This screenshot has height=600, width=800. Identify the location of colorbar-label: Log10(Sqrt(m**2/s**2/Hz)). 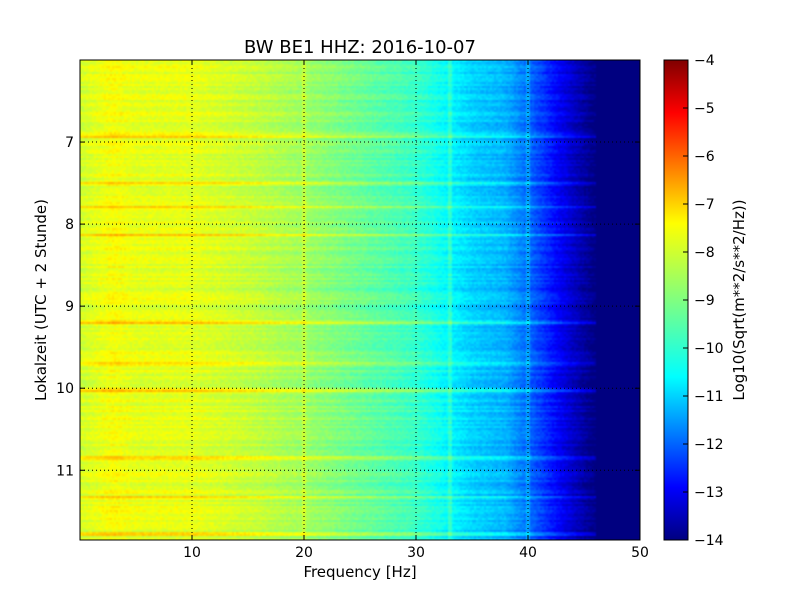
(739, 299).